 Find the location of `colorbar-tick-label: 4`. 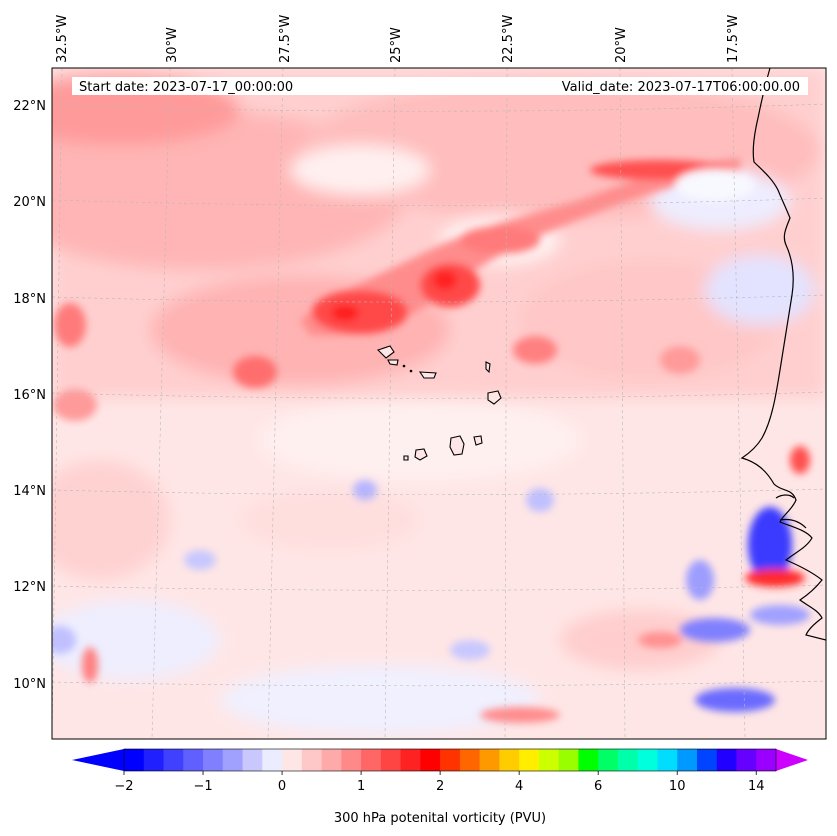

colorbar-tick-label: 4 is located at coordinates (519, 786).